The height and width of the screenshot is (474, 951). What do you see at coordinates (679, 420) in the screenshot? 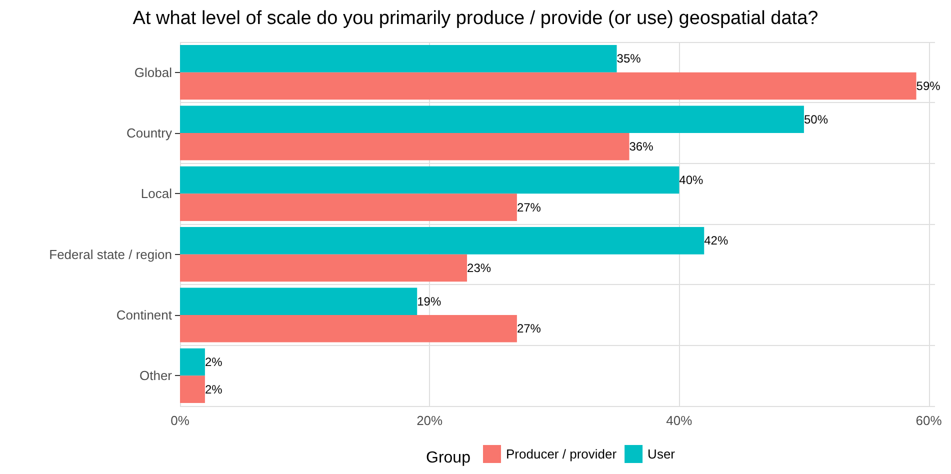
I see `x-tick-label: 40%` at bounding box center [679, 420].